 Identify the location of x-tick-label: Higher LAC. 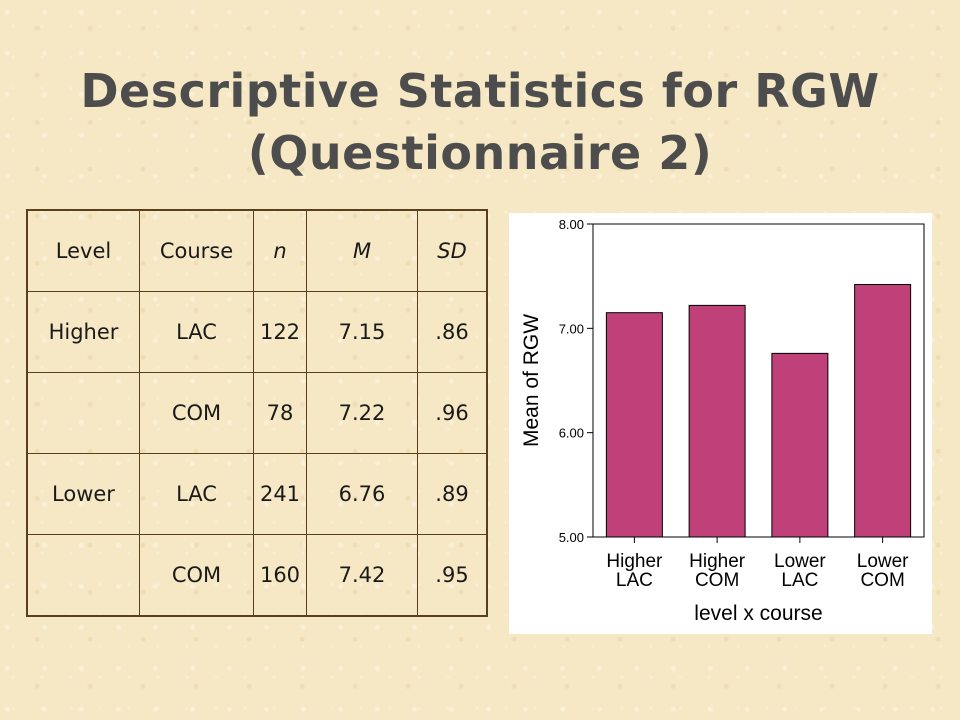
(634, 571).